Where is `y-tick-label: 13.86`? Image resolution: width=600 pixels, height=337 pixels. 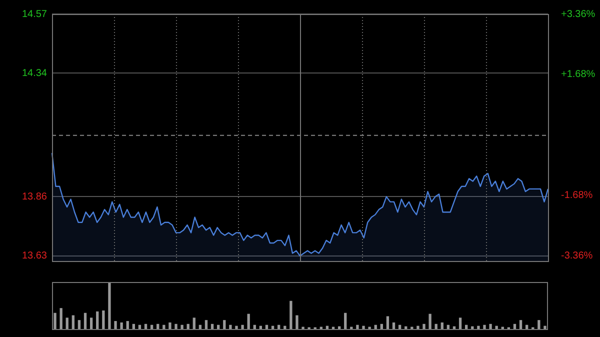
y-tick-label: 13.86 is located at coordinates (35, 196).